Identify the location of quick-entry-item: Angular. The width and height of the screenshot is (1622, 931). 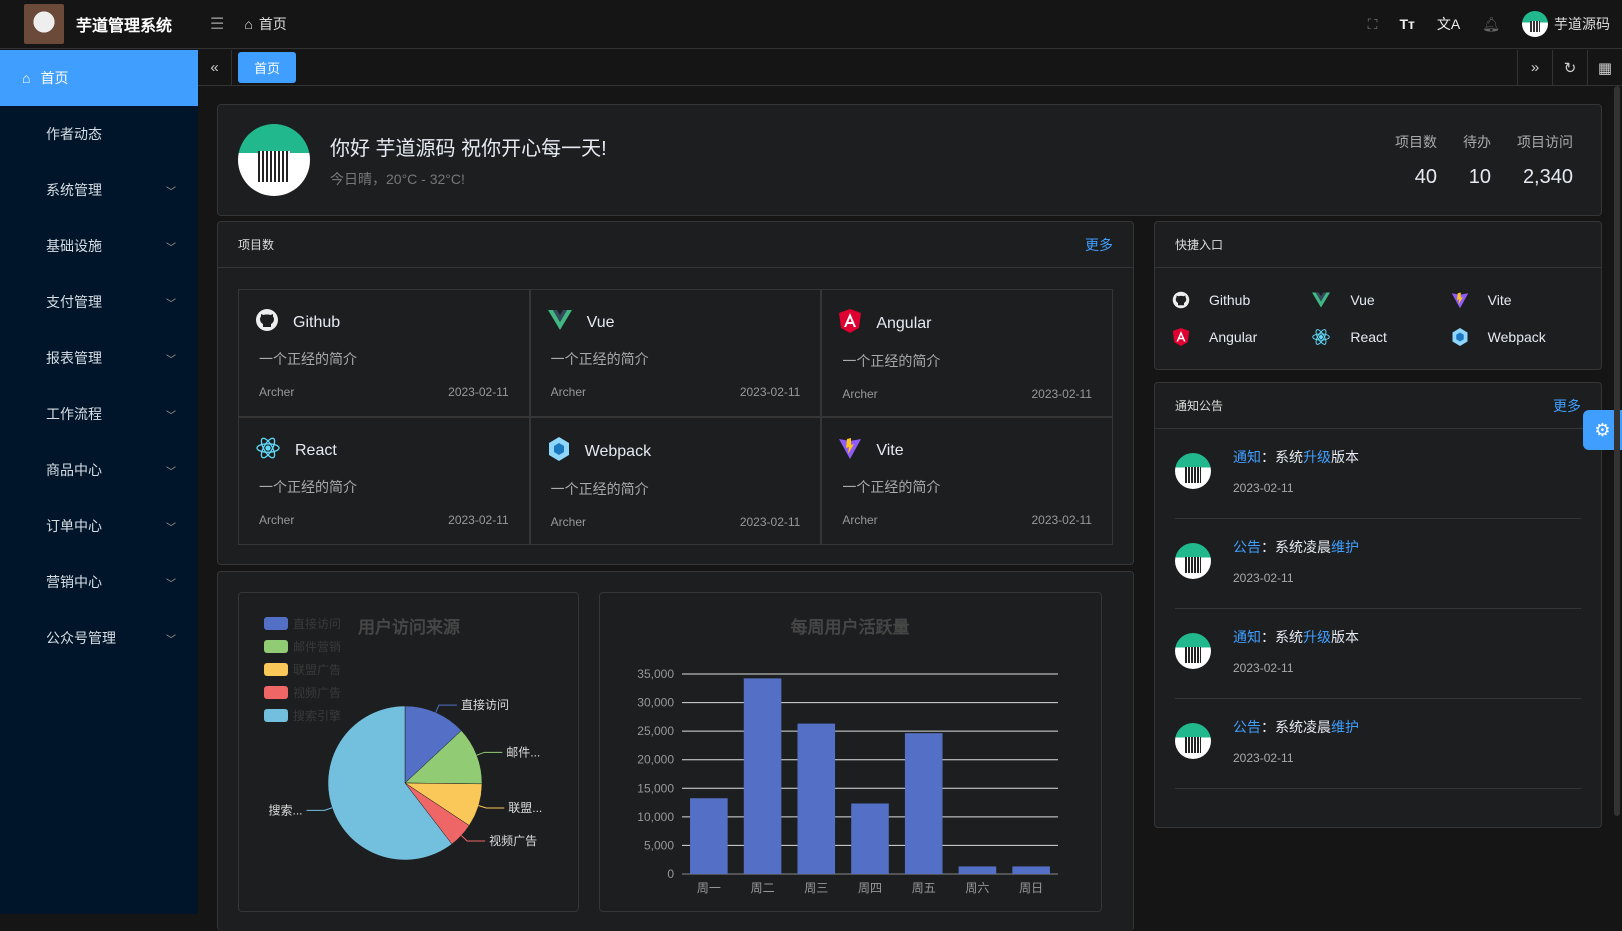
(1238, 337).